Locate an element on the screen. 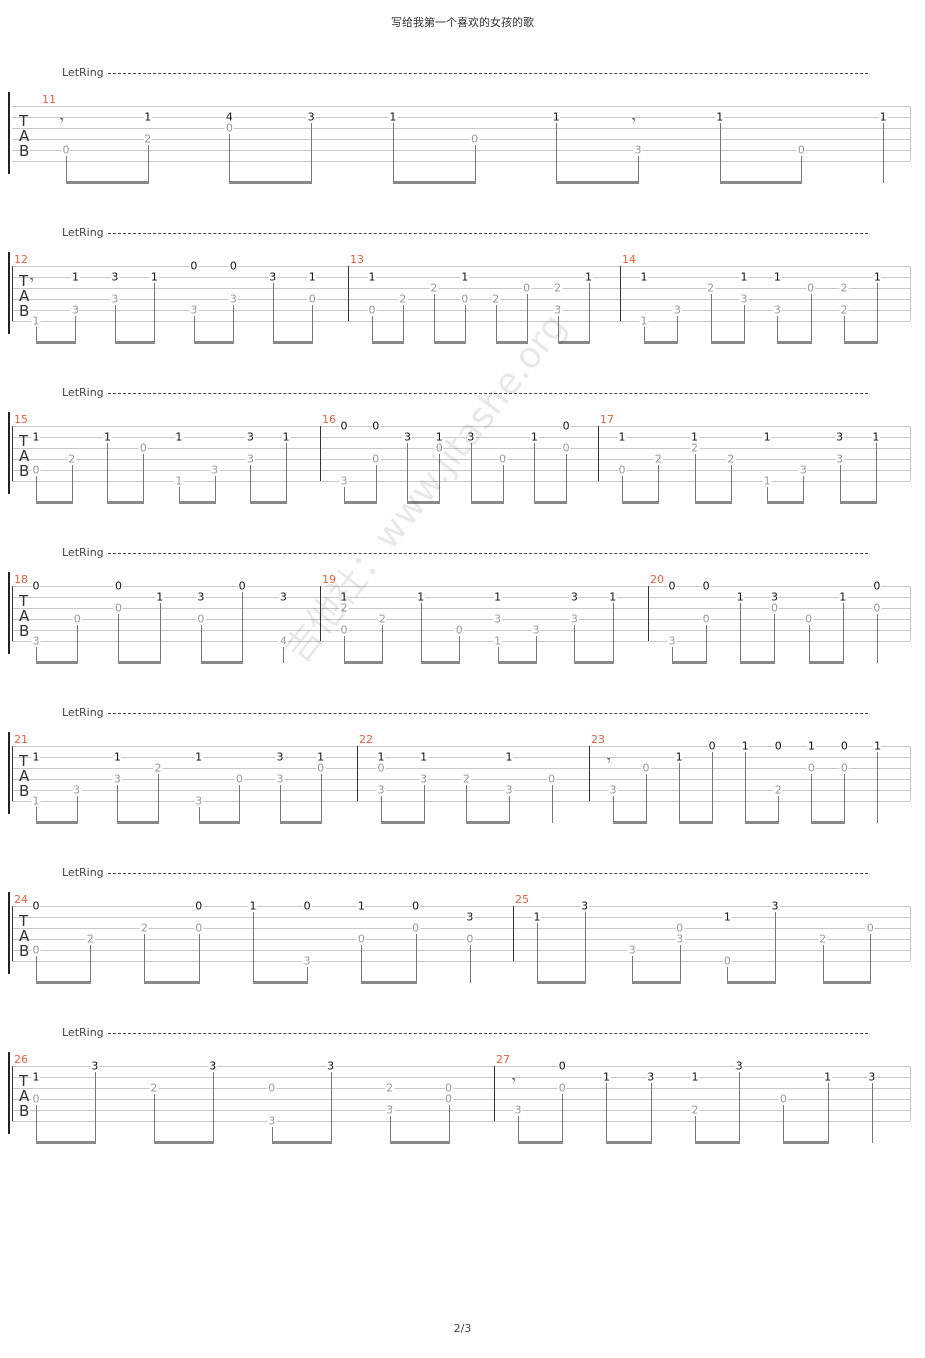 This screenshot has width=925, height=1358. rest-symbol: 𝄾 is located at coordinates (62, 121).